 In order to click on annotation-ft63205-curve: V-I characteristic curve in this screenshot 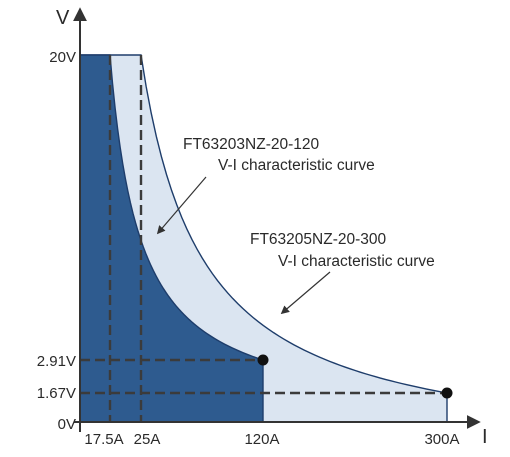, I will do `click(356, 261)`.